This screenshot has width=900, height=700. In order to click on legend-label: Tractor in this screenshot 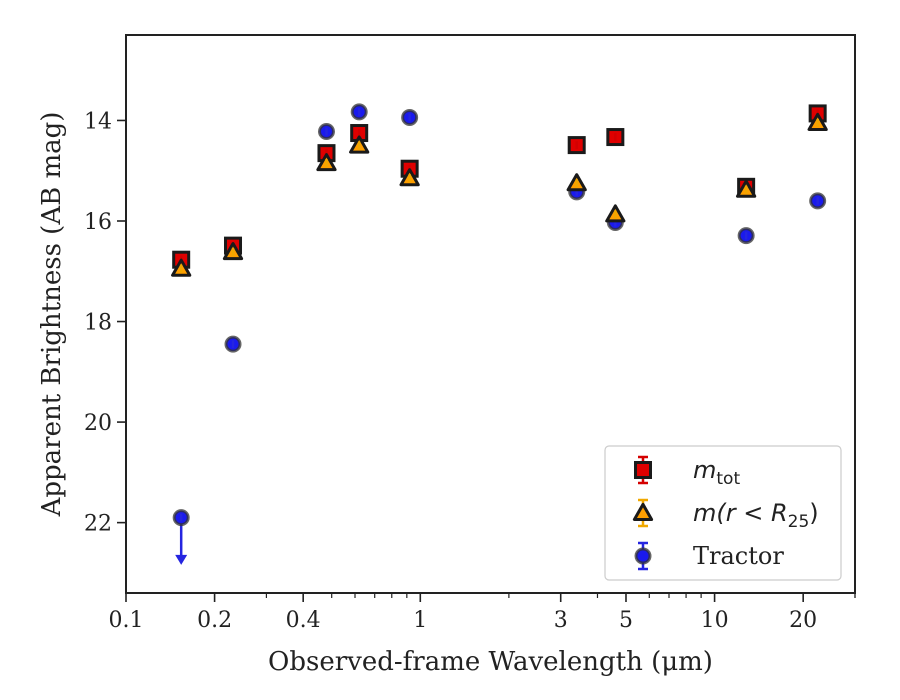, I will do `click(738, 556)`.